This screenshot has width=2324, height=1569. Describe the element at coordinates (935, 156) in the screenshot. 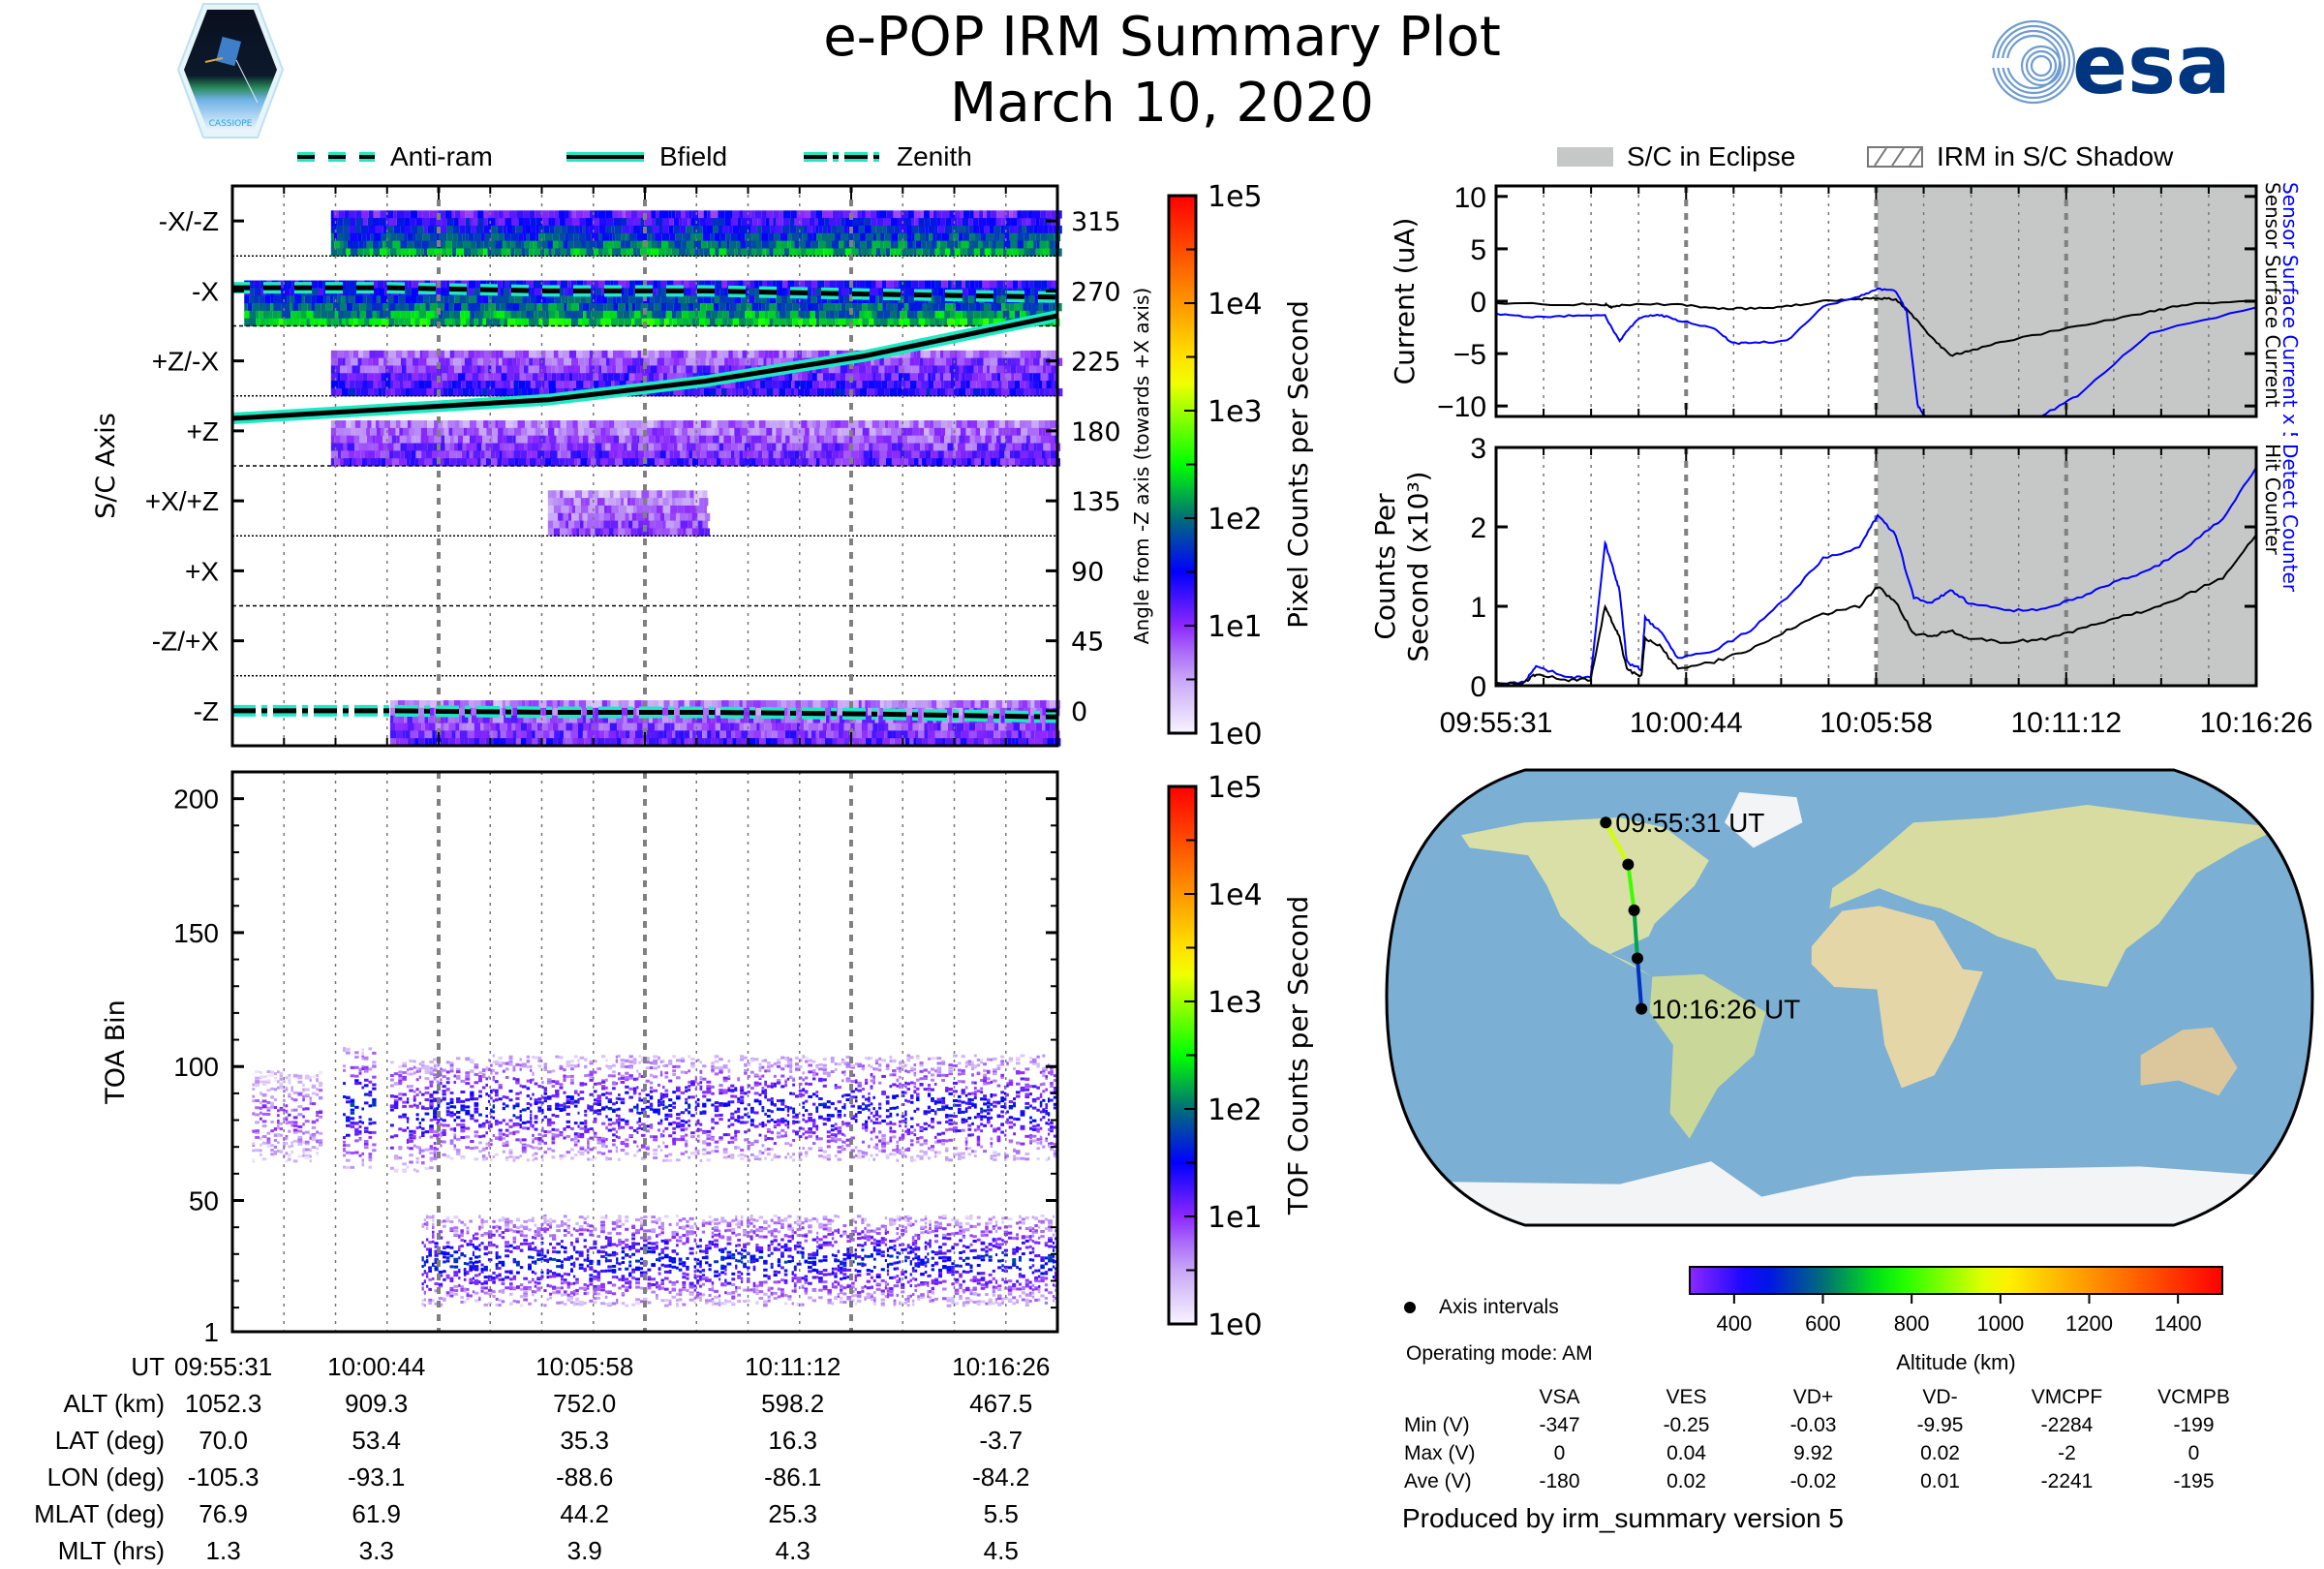

I see `legend-zenith-label: Zenith` at that location.